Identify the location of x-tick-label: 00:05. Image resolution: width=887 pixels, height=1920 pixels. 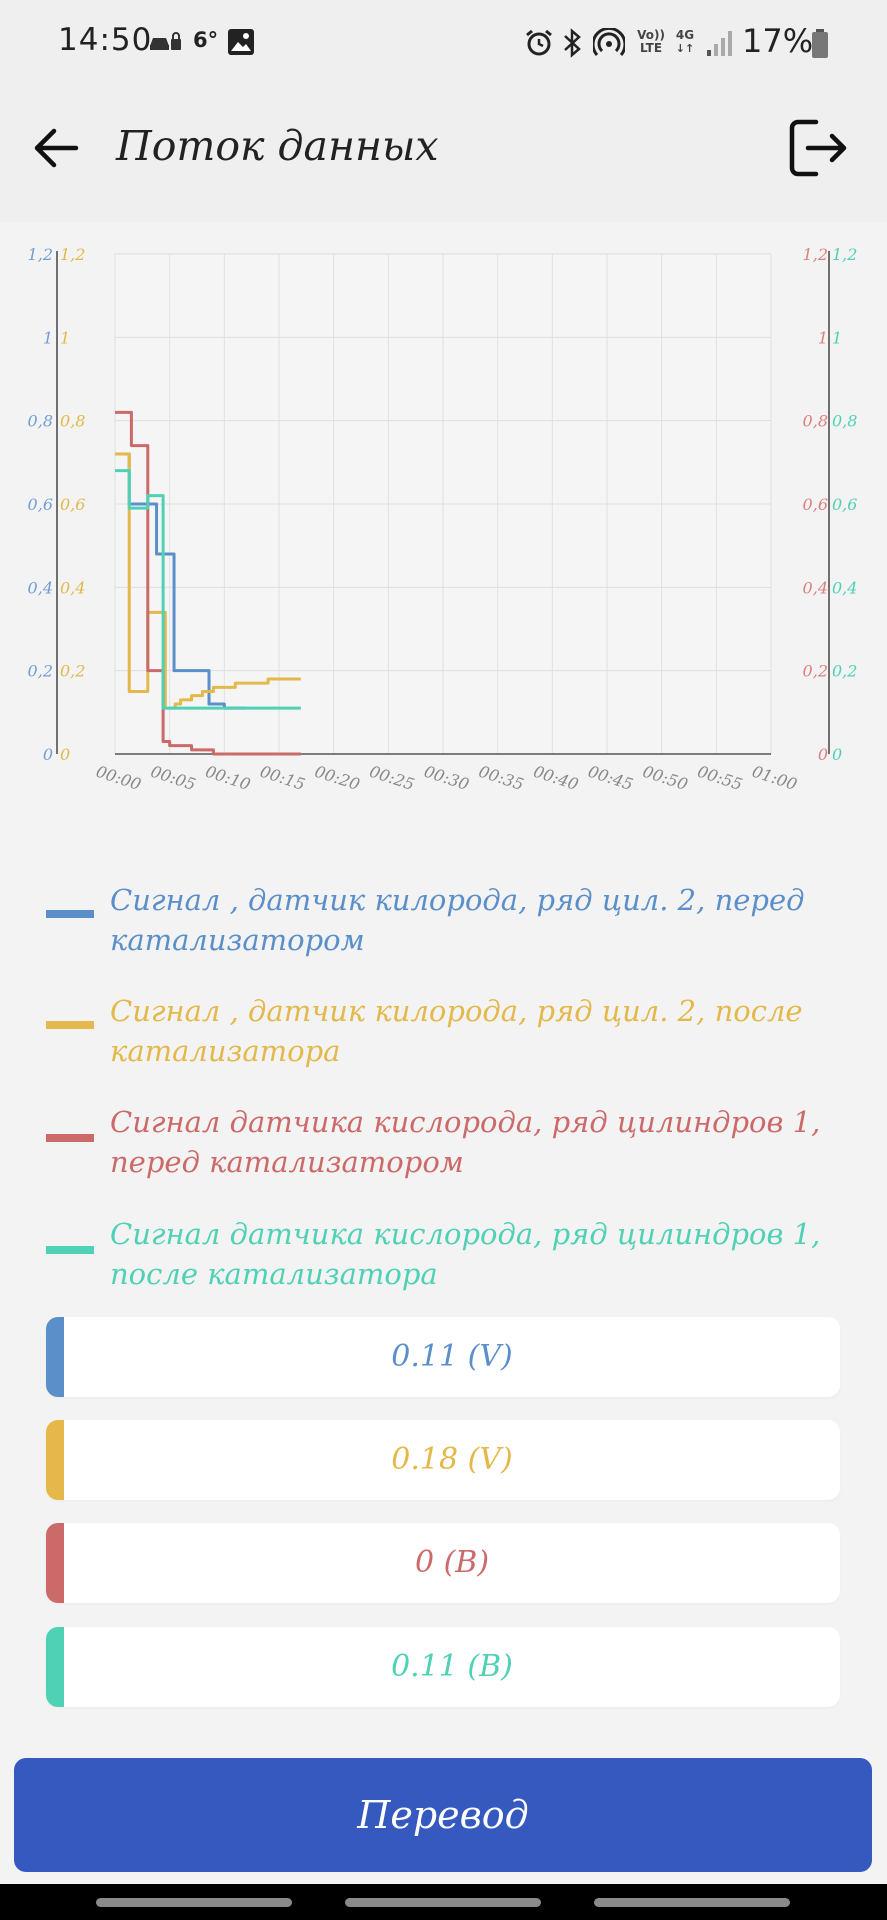
(173, 778).